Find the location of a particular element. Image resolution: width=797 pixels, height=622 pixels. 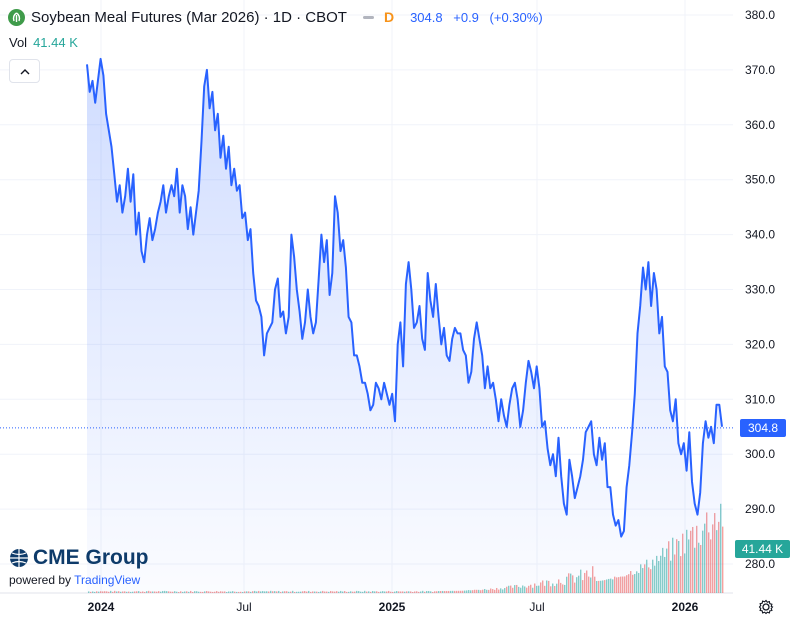

x-tick-label: 2024 is located at coordinates (101, 607).